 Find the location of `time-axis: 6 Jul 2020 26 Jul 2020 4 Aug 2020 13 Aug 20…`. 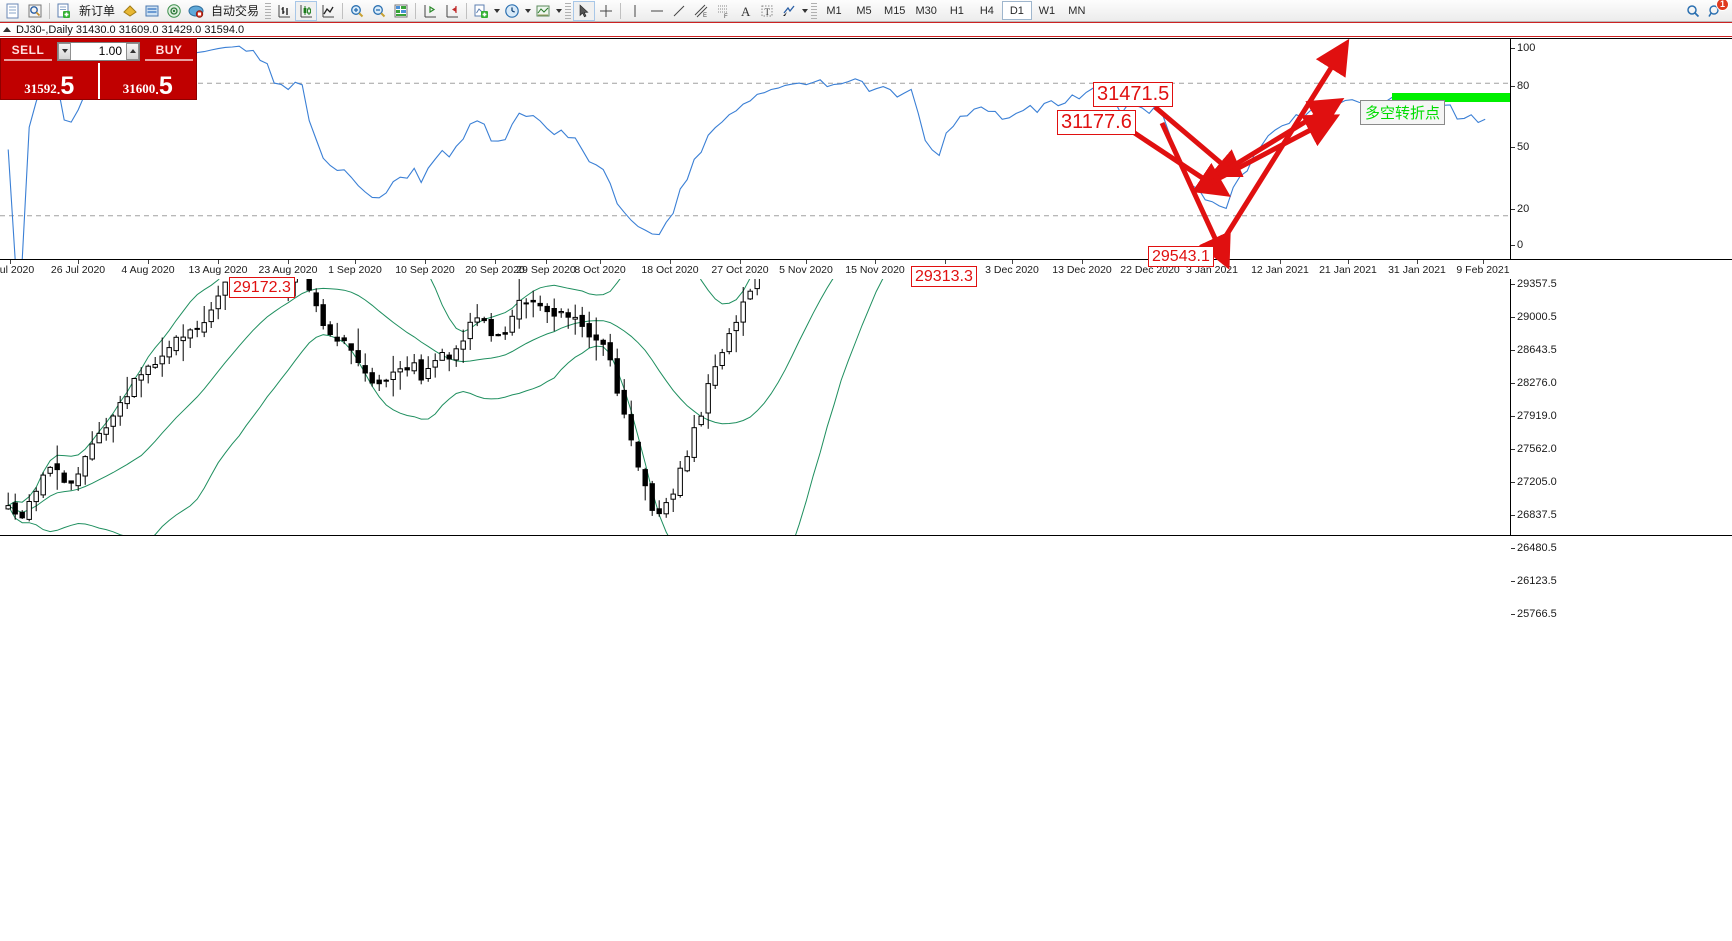

time-axis: 6 Jul 2020 26 Jul 2020 4 Aug 2020 13 Aug 20… is located at coordinates (866, 269).